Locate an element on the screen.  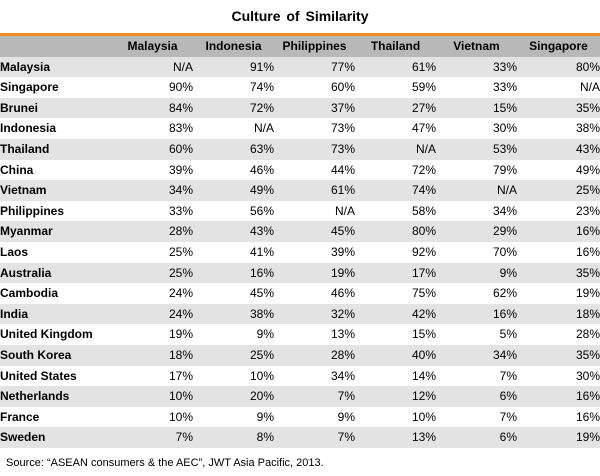
row-label: Laos is located at coordinates (56, 252).